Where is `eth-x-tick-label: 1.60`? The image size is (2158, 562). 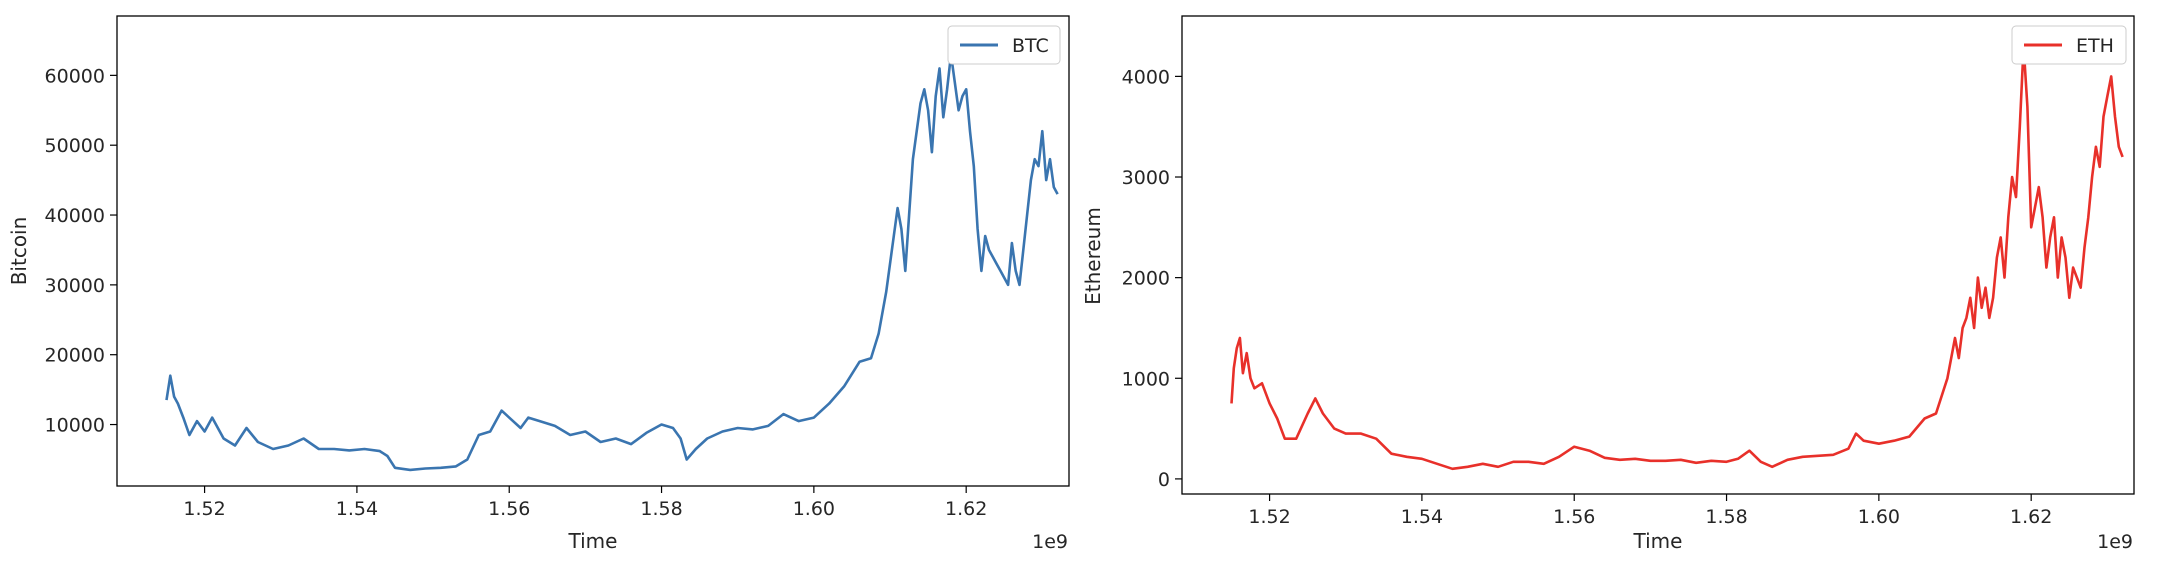
eth-x-tick-label: 1.60 is located at coordinates (1879, 517).